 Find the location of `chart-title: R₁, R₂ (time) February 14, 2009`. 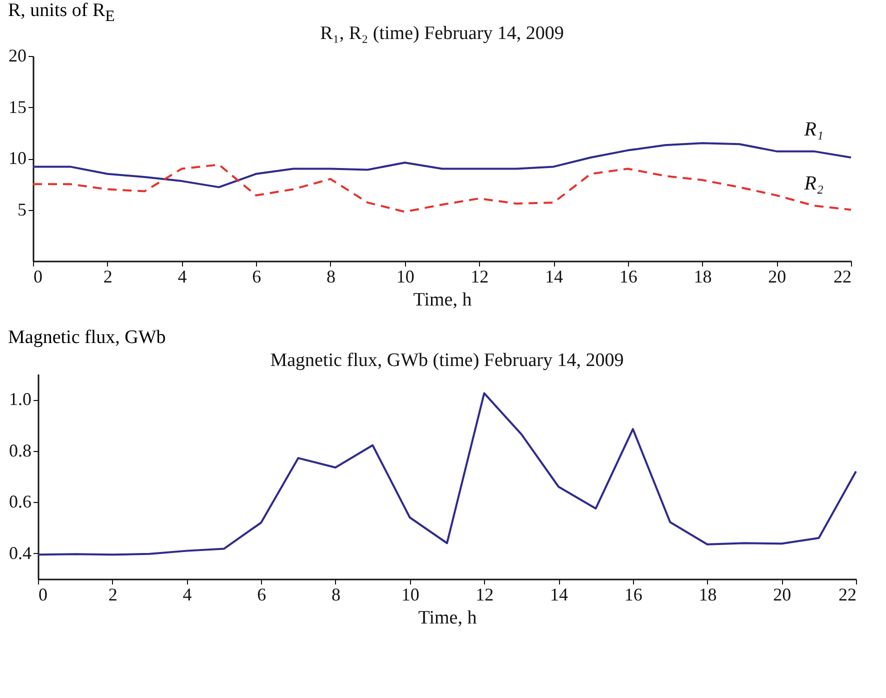

chart-title: R₁, R₂ (time) February 14, 2009 is located at coordinates (442, 33).